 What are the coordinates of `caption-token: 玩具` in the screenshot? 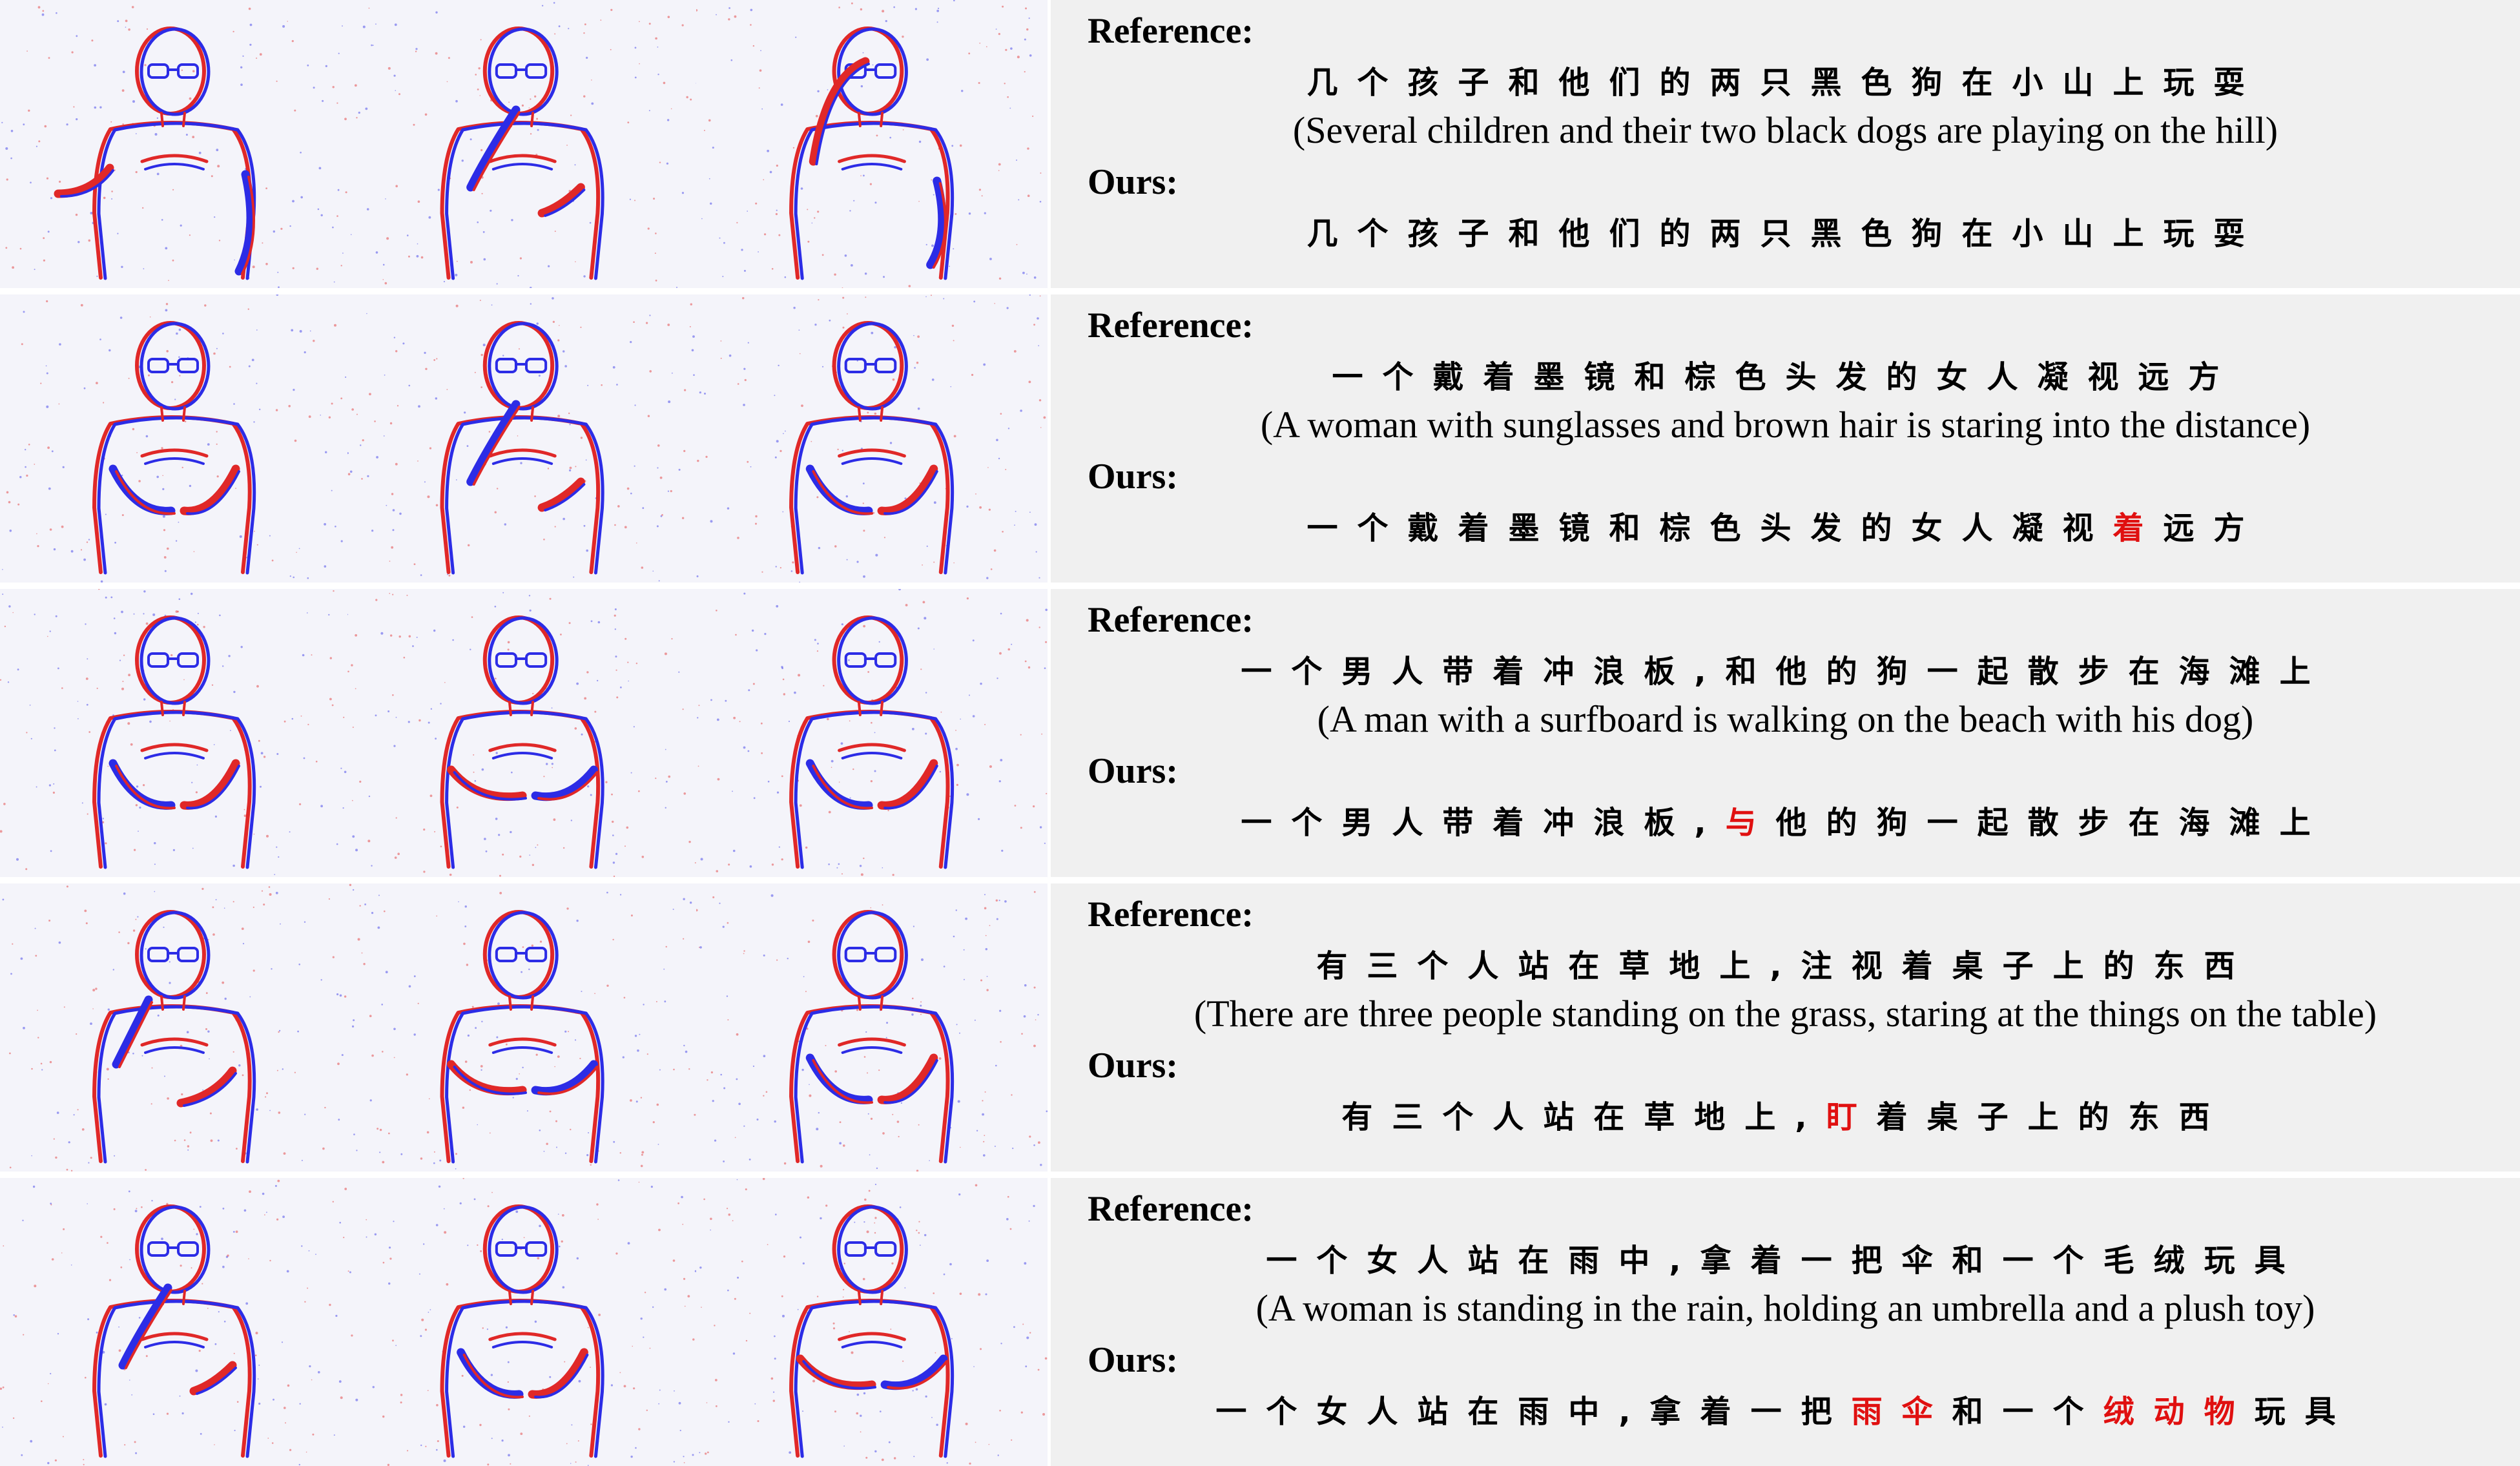 It's located at (2304, 1412).